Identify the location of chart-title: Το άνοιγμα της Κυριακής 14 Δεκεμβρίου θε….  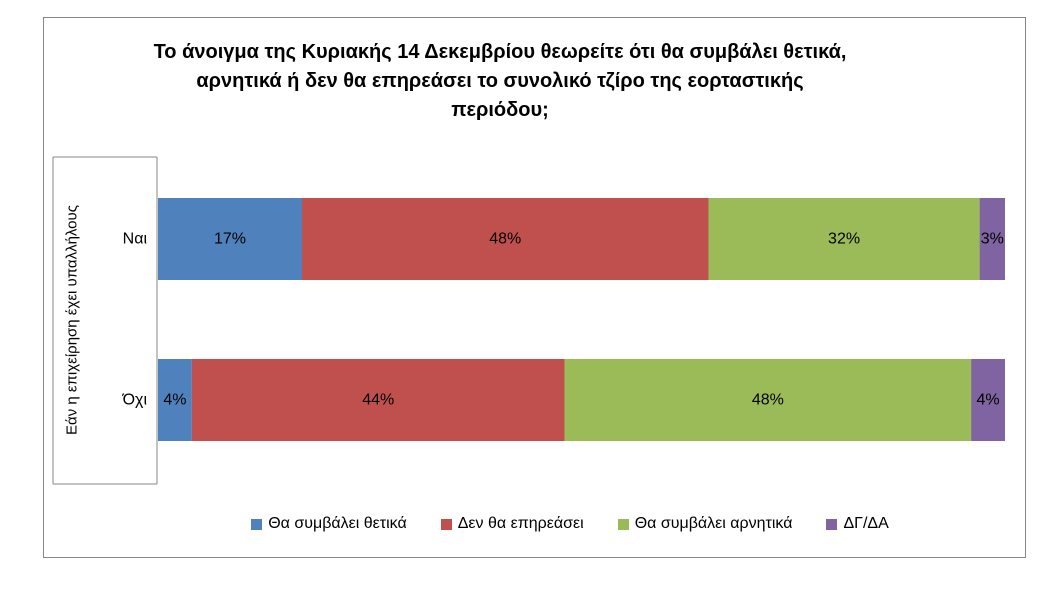
(500, 81).